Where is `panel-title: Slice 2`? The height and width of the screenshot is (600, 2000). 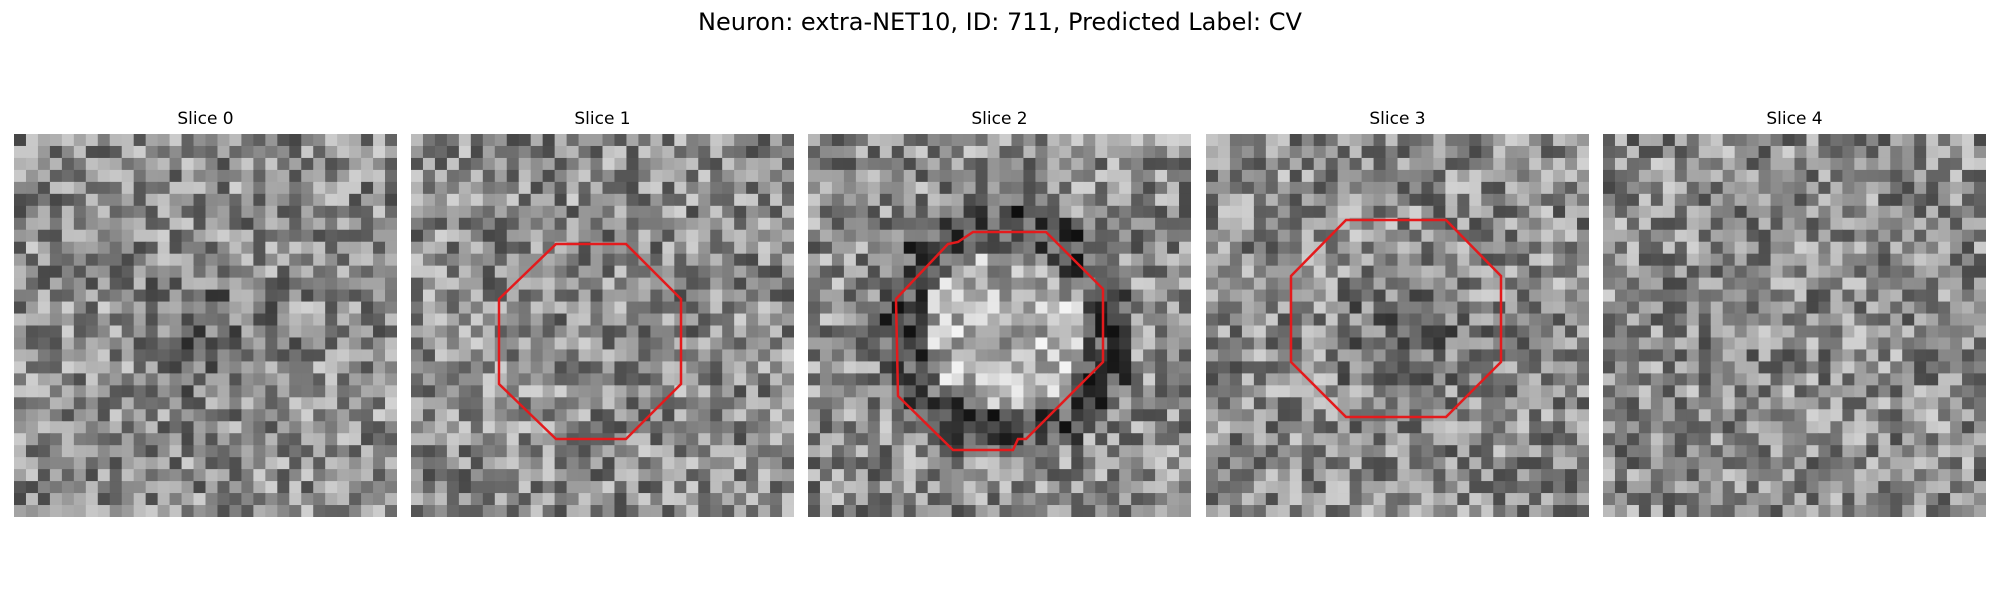
panel-title: Slice 2 is located at coordinates (999, 119).